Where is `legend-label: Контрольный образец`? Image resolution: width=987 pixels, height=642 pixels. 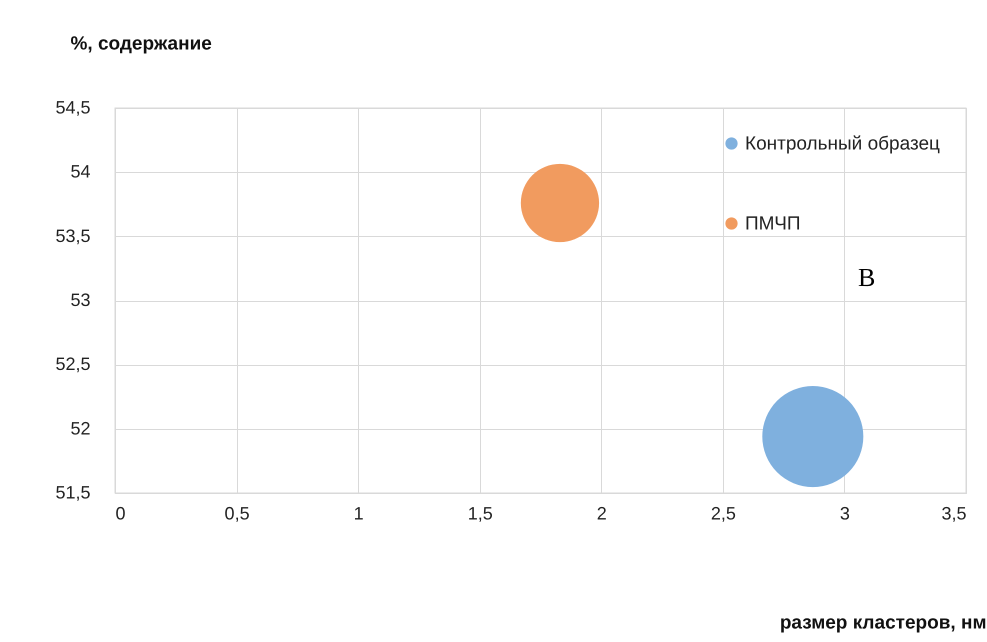
legend-label: Контрольный образец is located at coordinates (842, 144).